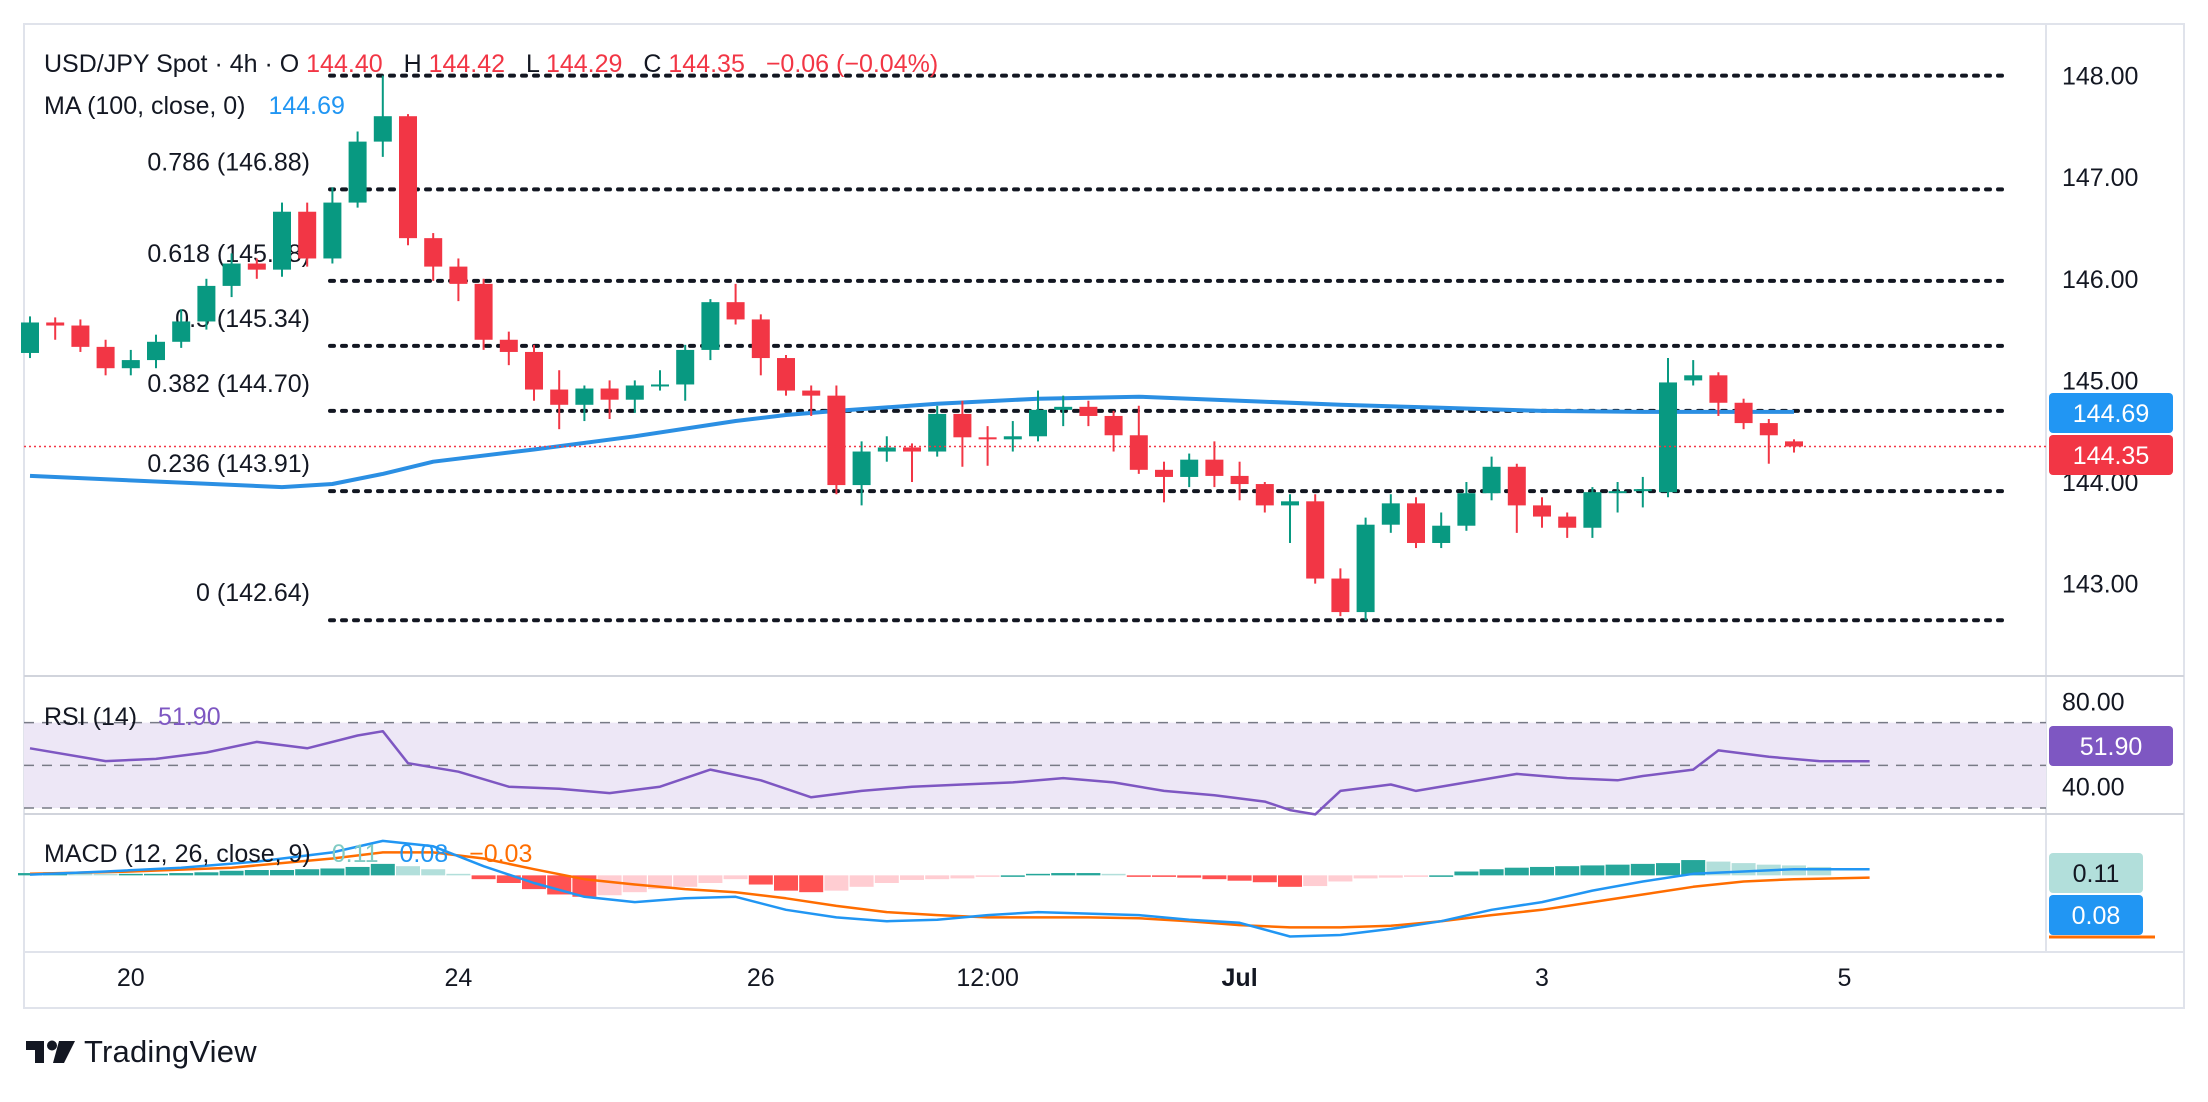 Image resolution: width=2208 pixels, height=1102 pixels. Describe the element at coordinates (761, 978) in the screenshot. I see `time-tick-label: 26` at that location.